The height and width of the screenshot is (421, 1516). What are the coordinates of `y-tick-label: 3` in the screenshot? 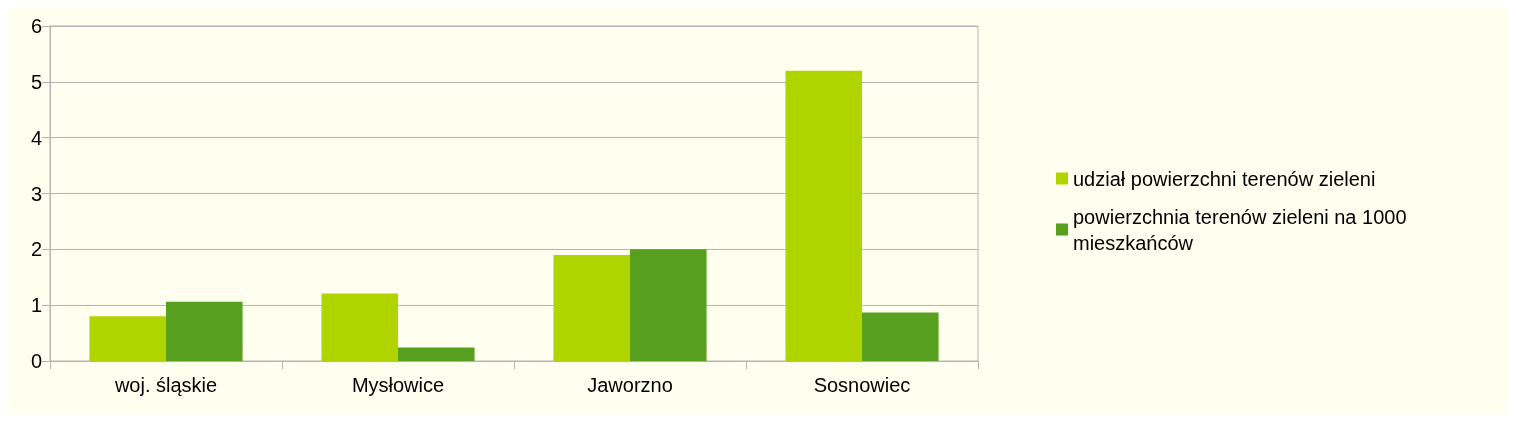 It's located at (36, 193).